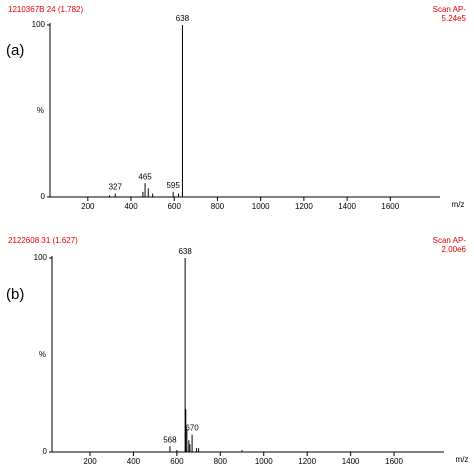 Image resolution: width=474 pixels, height=474 pixels. Describe the element at coordinates (145, 176) in the screenshot. I see `peak-label: 465` at that location.